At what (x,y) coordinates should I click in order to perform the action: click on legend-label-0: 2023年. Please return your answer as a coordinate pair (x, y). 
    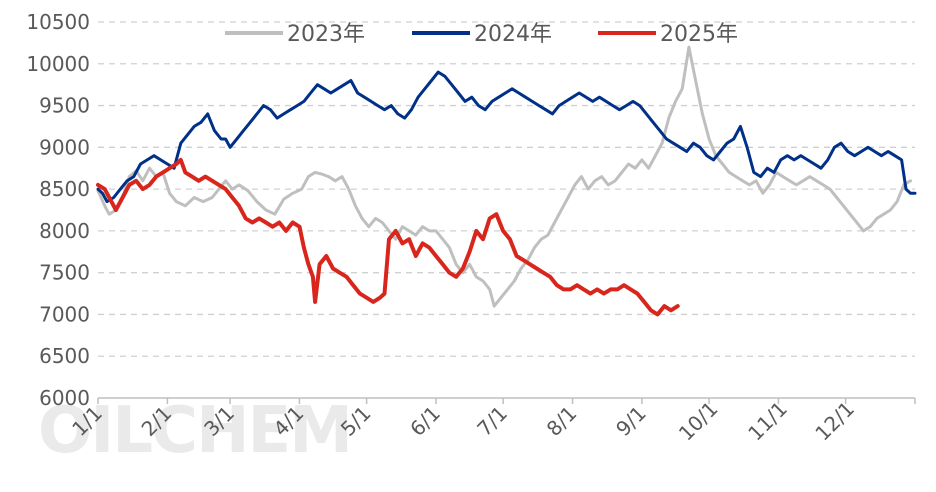
    Looking at the image, I should click on (326, 34).